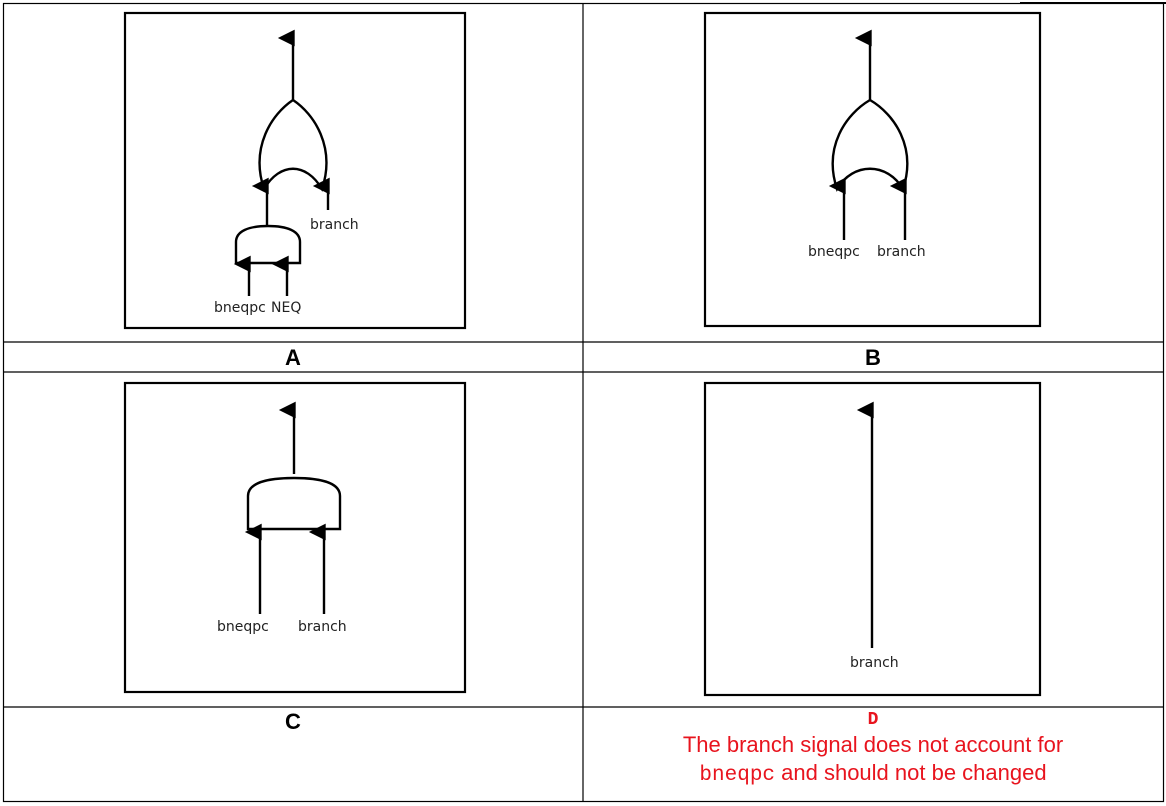 The height and width of the screenshot is (806, 1166). What do you see at coordinates (293, 721) in the screenshot?
I see `label-c: C` at bounding box center [293, 721].